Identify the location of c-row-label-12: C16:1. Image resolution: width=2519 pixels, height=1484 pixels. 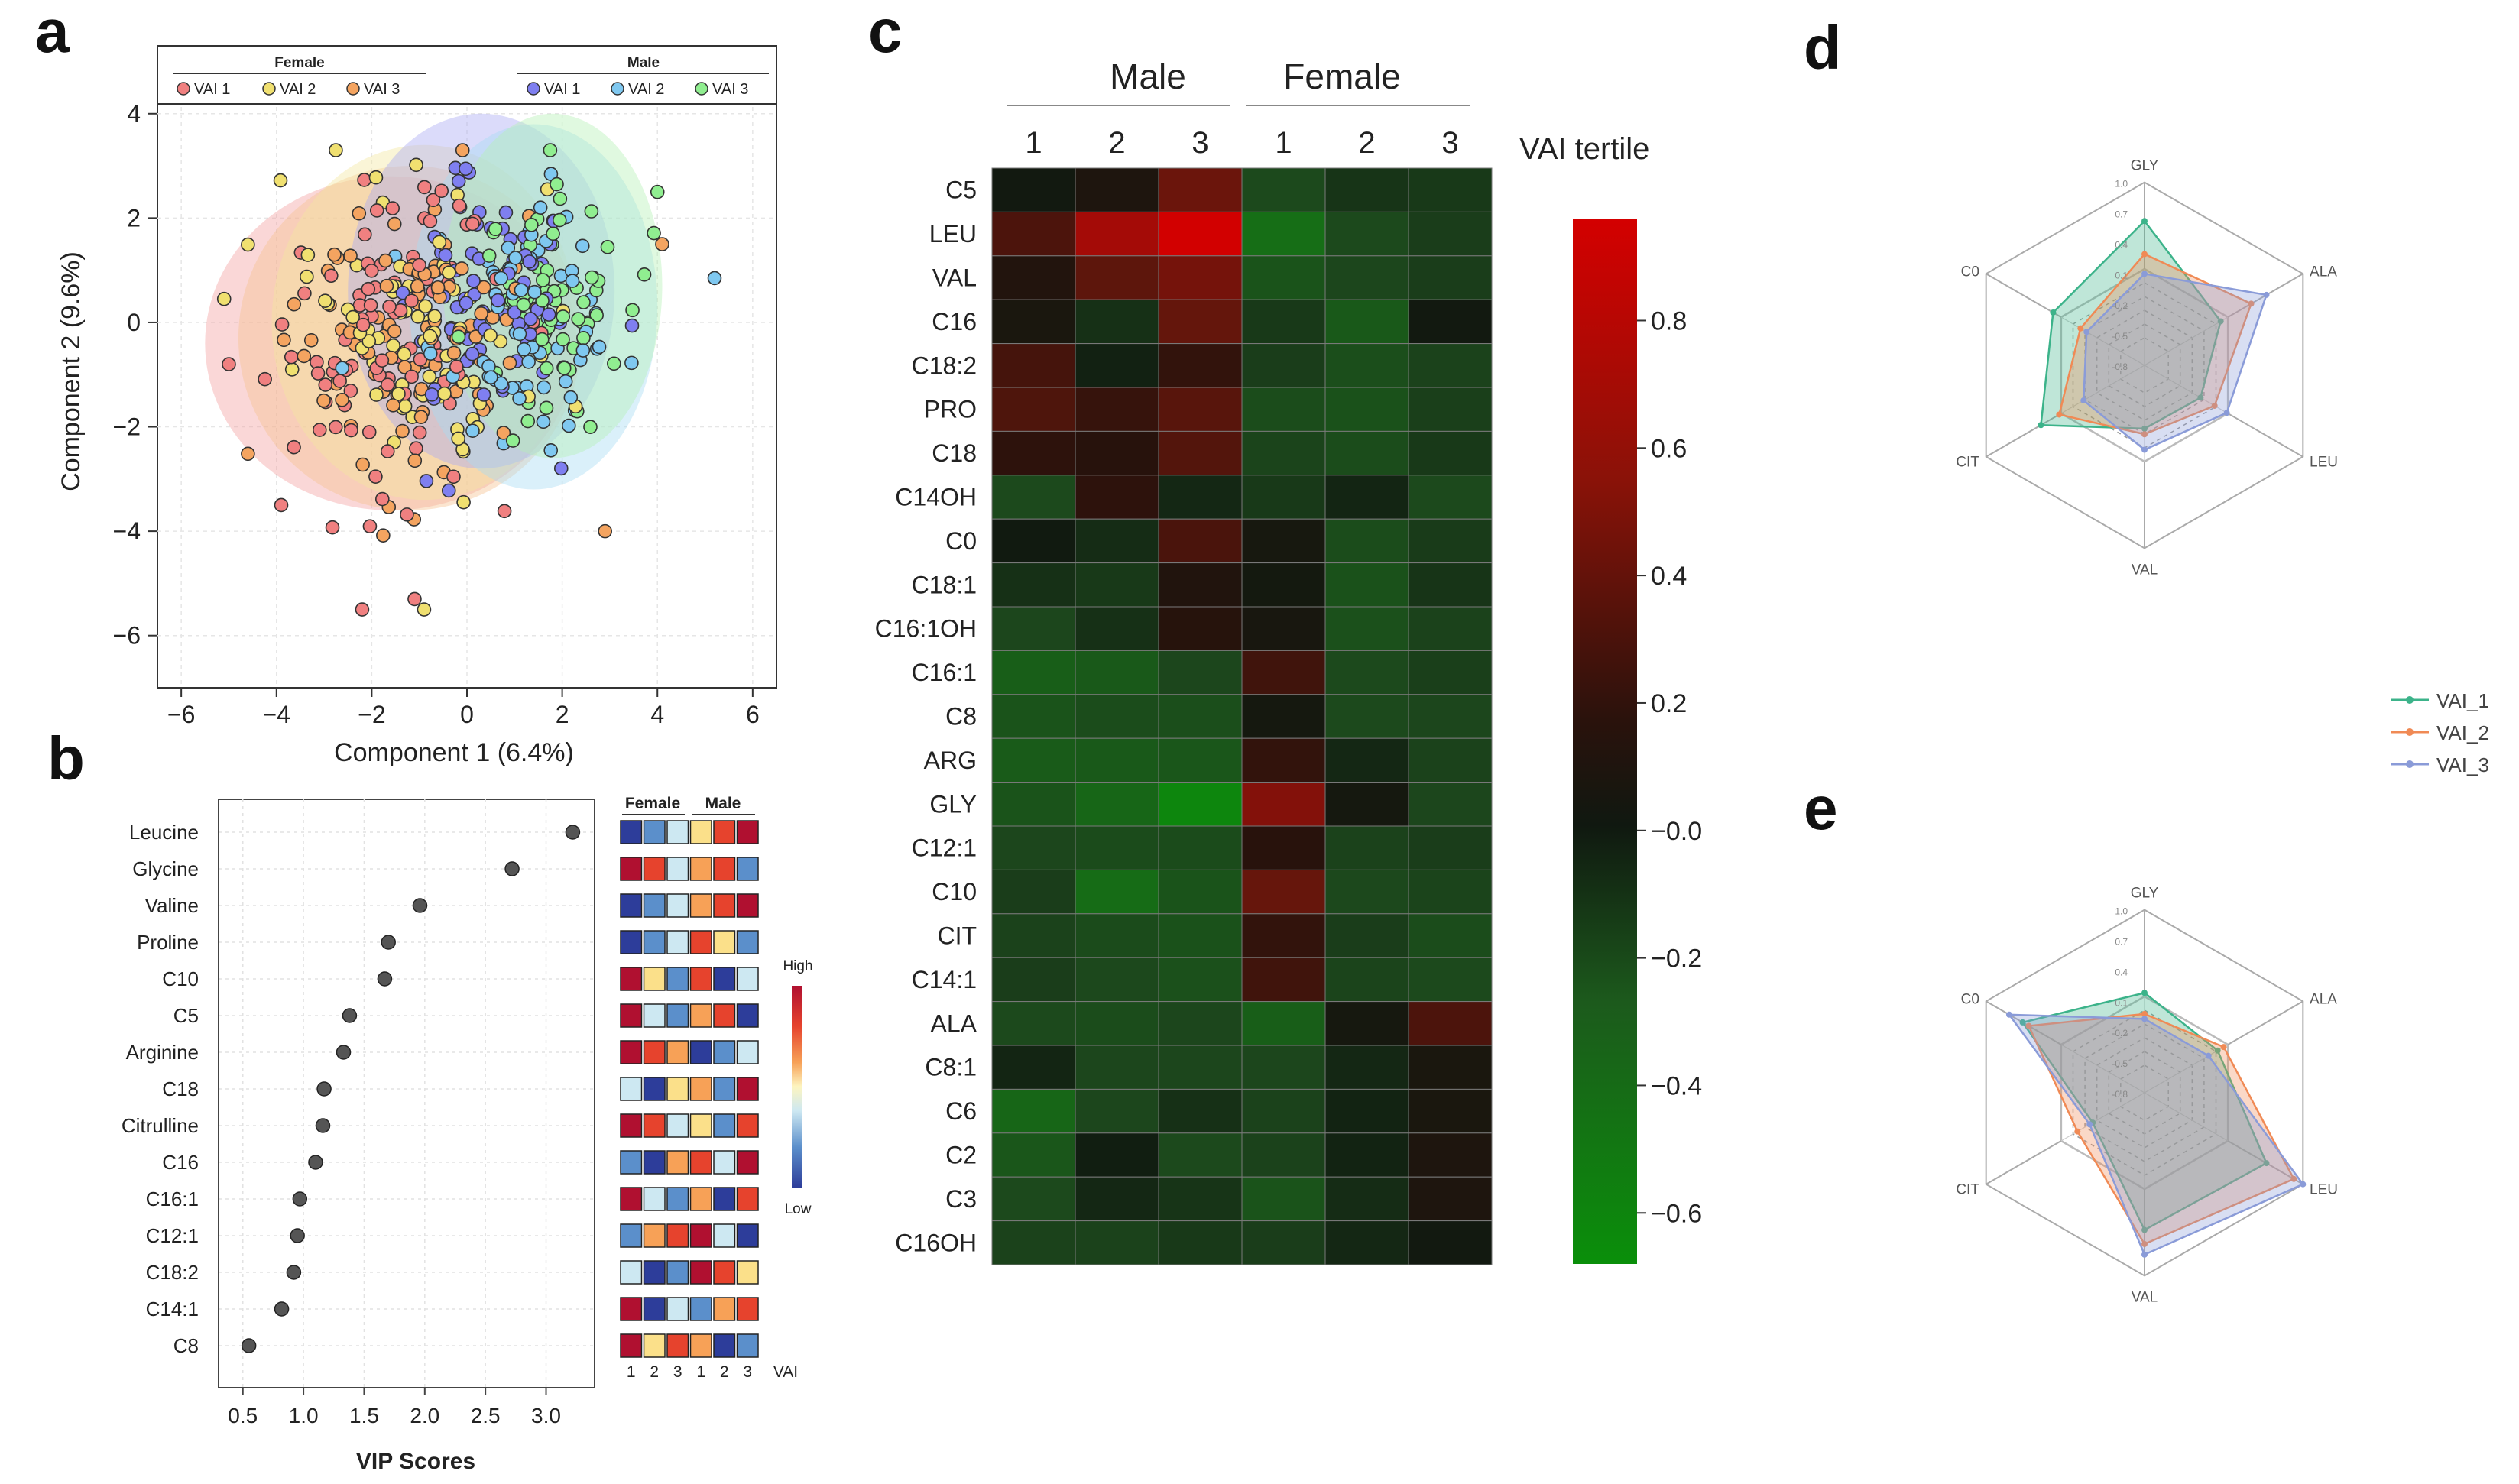
(944, 673).